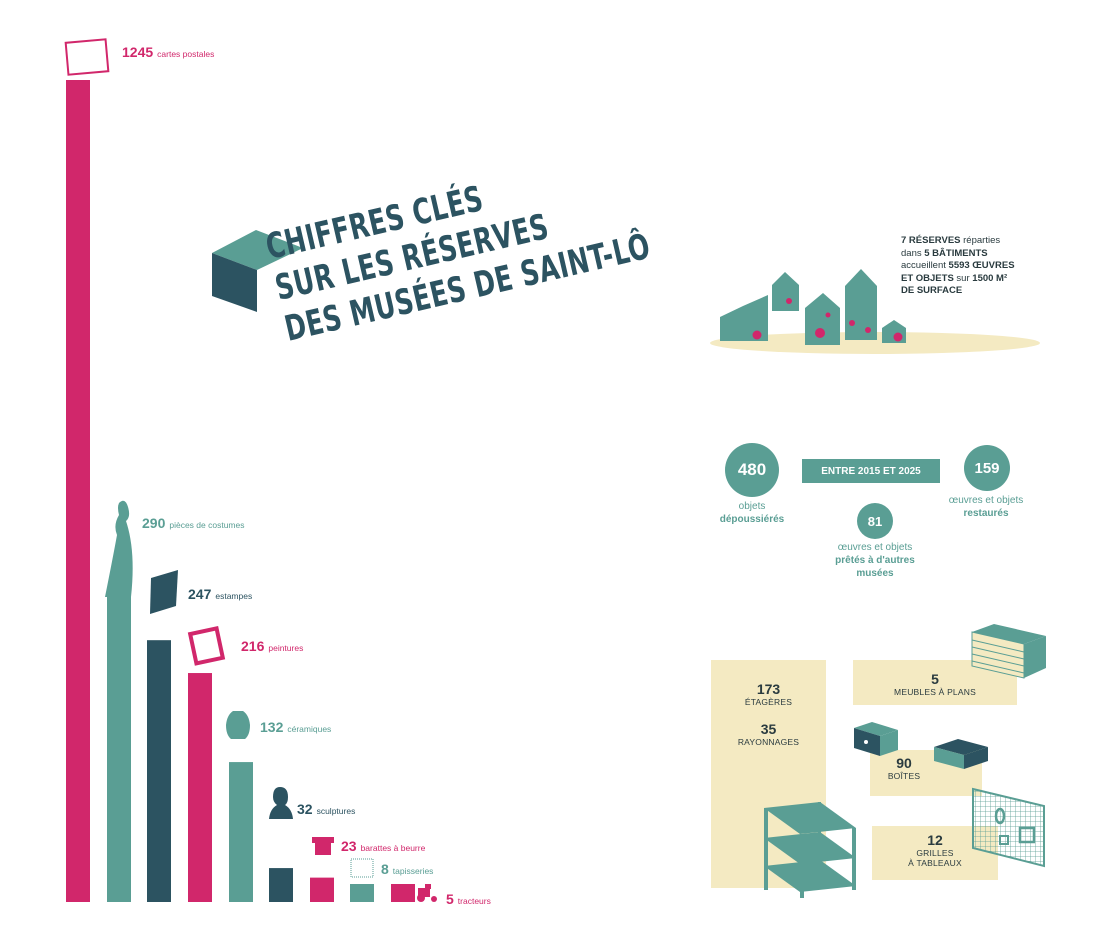  I want to click on bar-label-text: sculptures, so click(336, 811).